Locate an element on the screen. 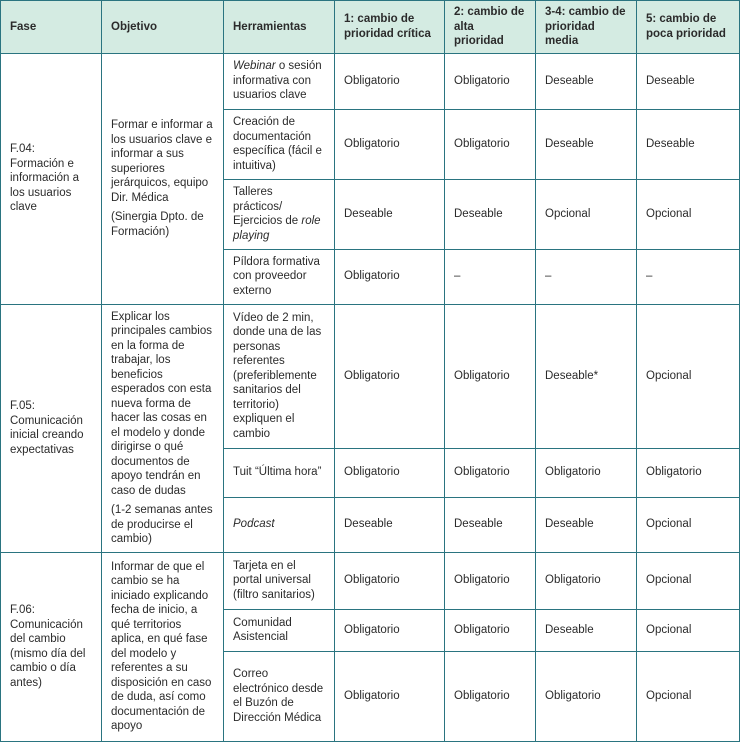 This screenshot has height=742, width=740. table-row: Podcast Deseable Deseable Deseable Opcional is located at coordinates (370, 524).